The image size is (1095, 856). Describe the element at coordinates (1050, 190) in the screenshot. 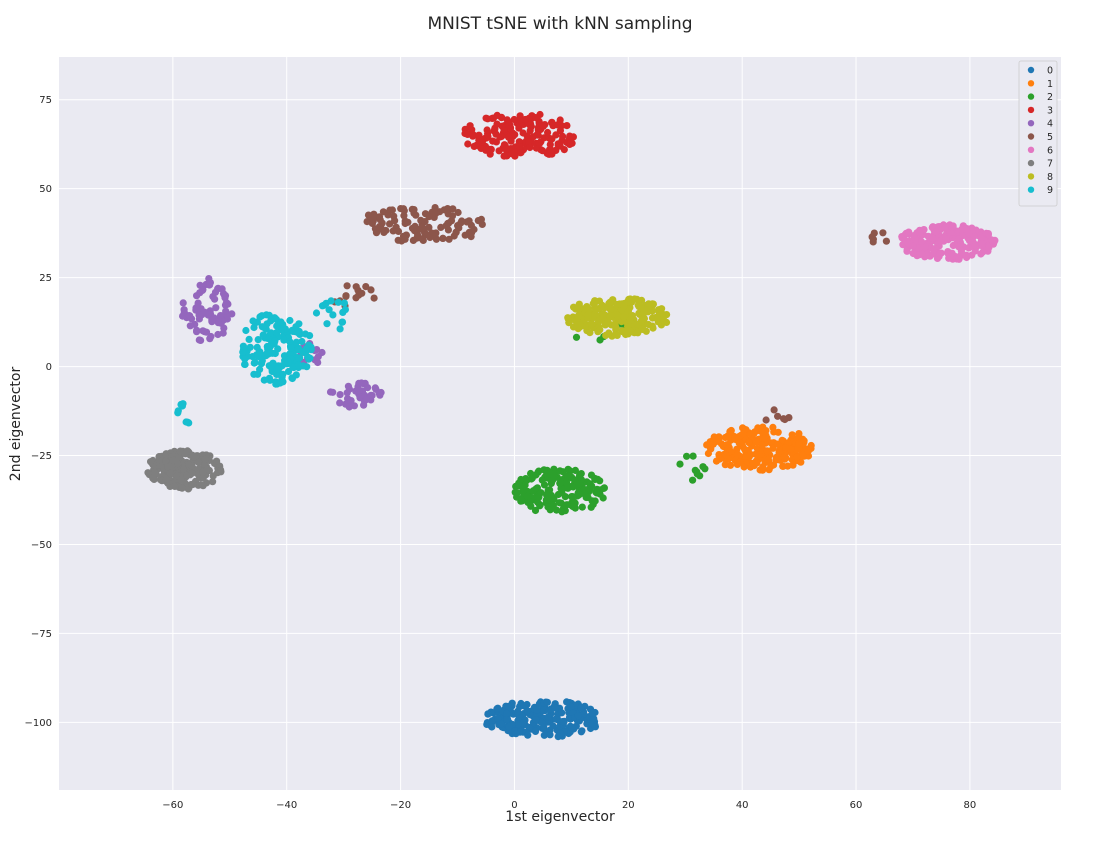

I see `legend-label: 9` at that location.